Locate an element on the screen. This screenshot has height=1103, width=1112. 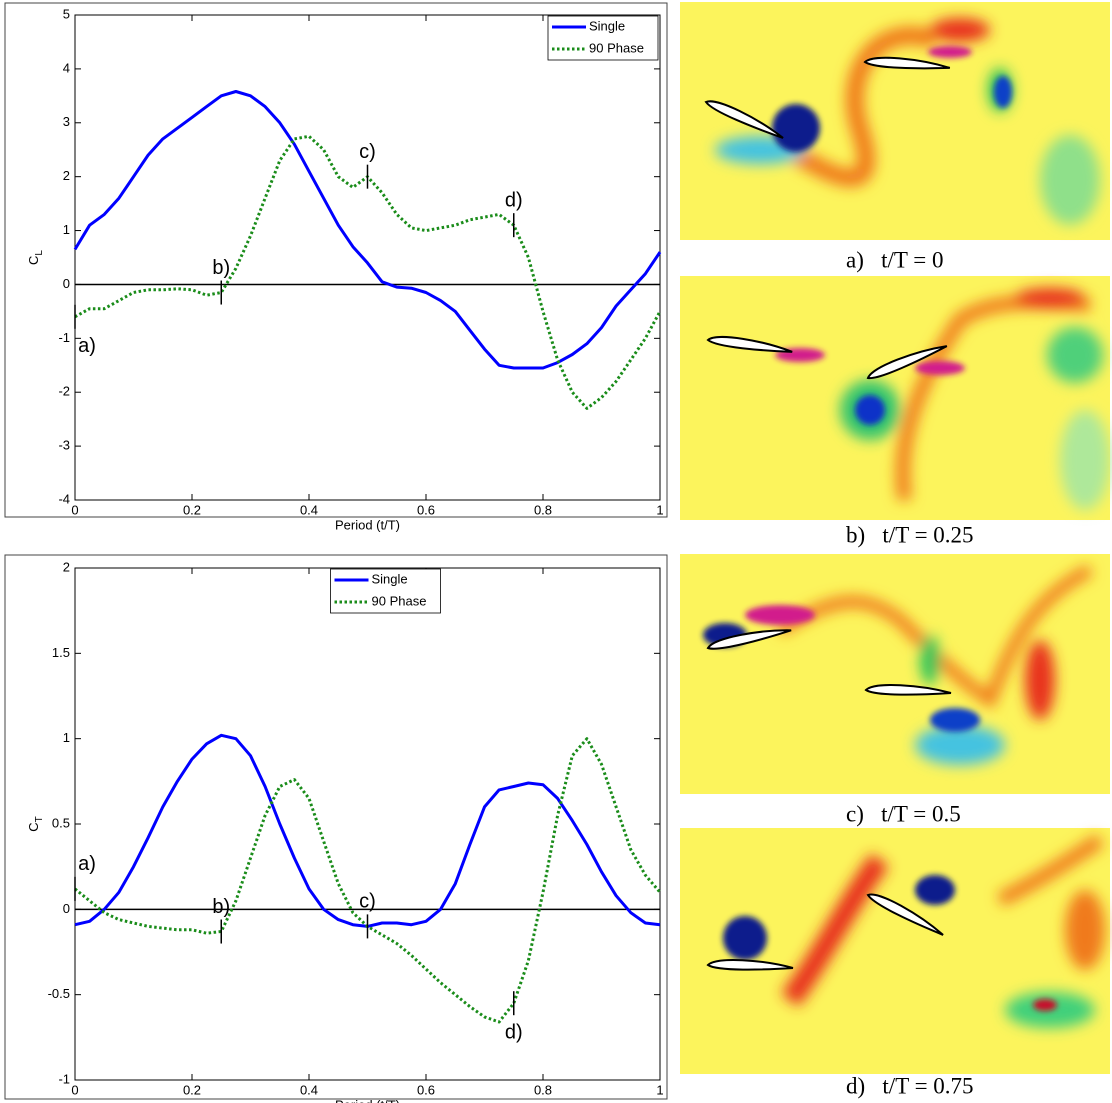
y-tick-label: 5 is located at coordinates (66, 13).